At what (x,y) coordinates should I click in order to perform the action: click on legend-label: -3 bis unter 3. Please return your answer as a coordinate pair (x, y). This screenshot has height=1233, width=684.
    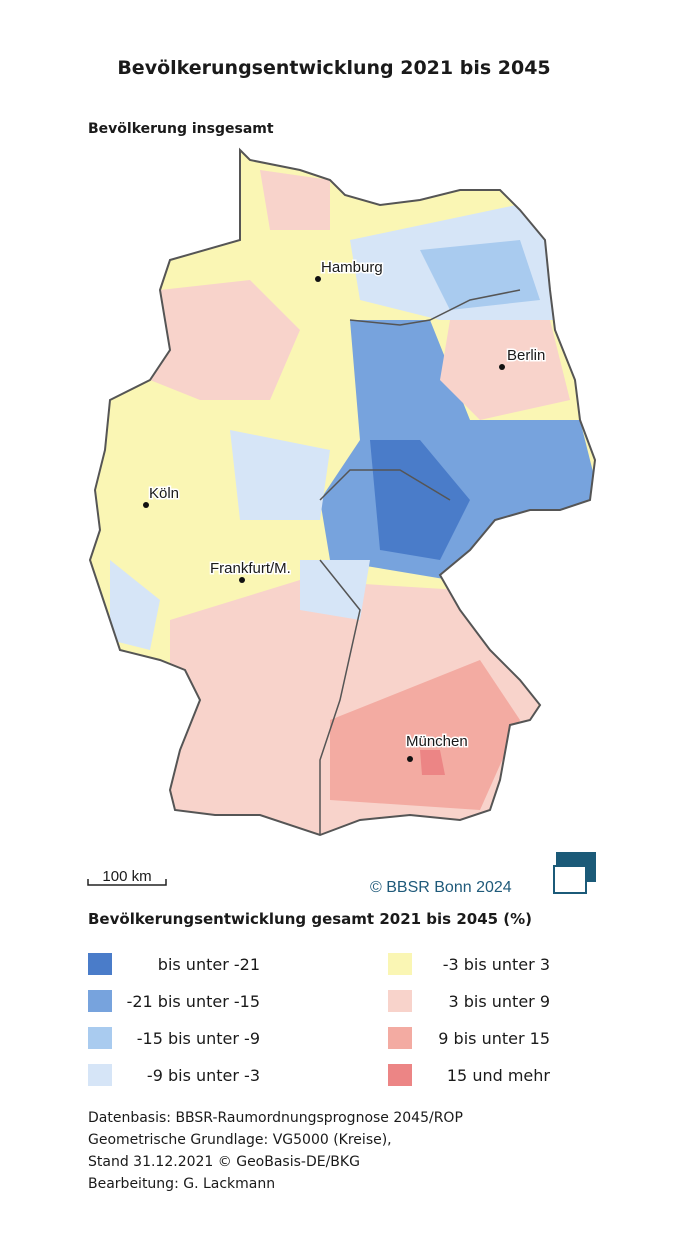
    Looking at the image, I should click on (496, 964).